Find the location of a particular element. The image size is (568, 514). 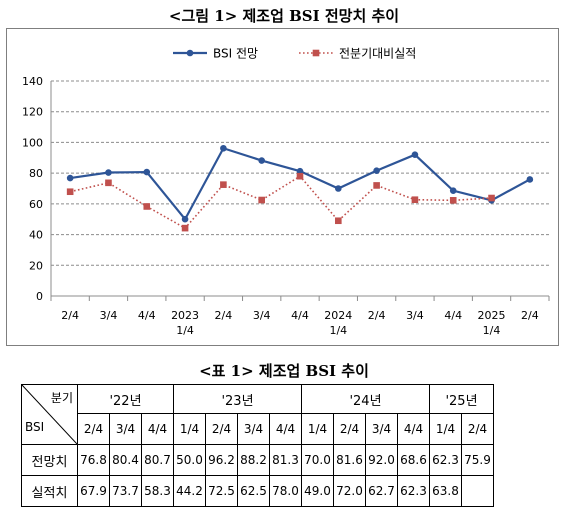

row-label: 전망치 is located at coordinates (49, 460).